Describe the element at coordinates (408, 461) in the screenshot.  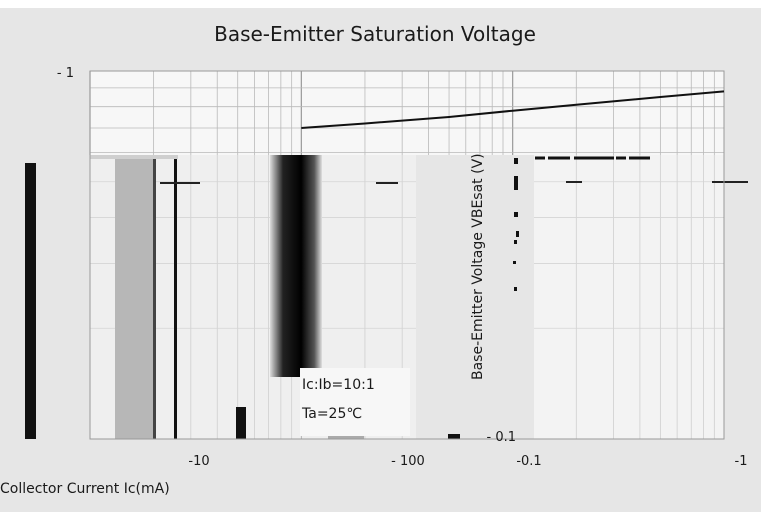
I see `x-tick-label-100: - 100` at that location.